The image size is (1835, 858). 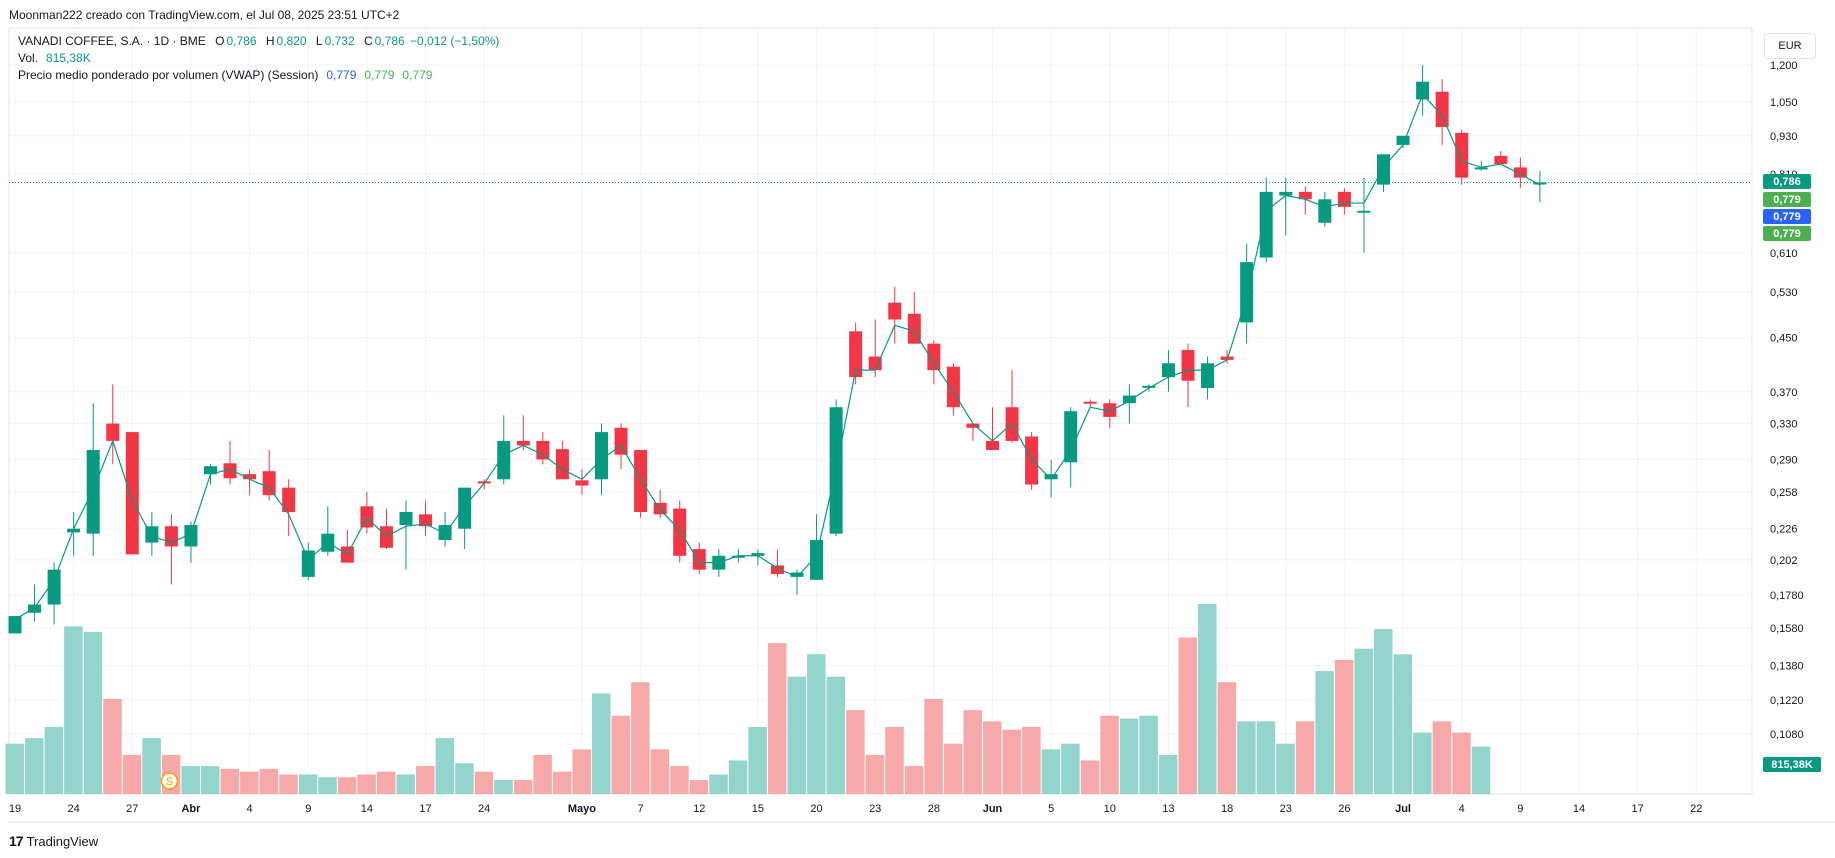 I want to click on x-tick-label: 17, so click(x=425, y=809).